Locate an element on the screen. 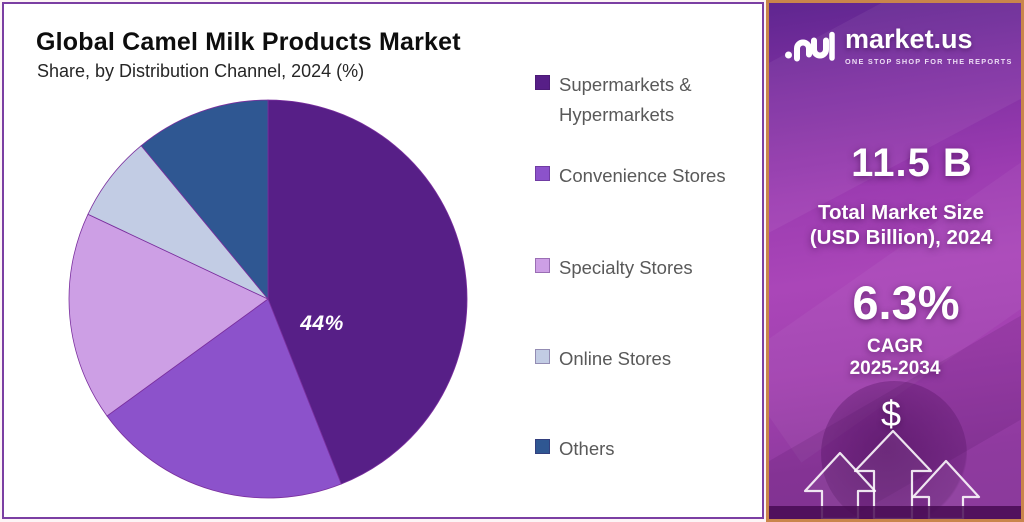 The image size is (1024, 522). legend-item-convenience: Convenience Stores is located at coordinates (630, 176).